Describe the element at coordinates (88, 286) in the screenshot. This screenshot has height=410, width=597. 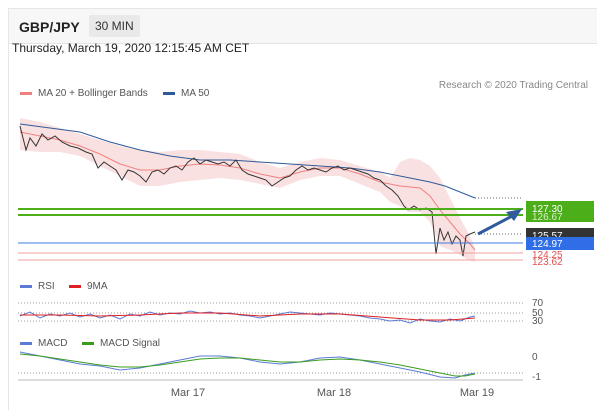
I see `legend-9ma: 9MA` at that location.